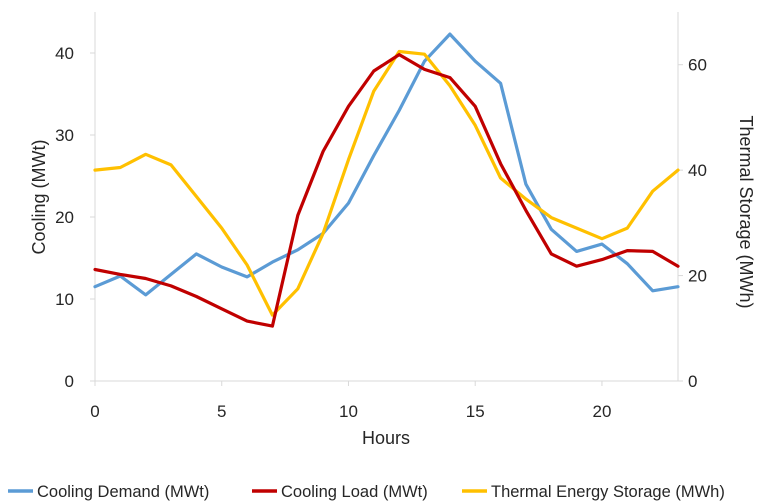 The image size is (772, 504). I want to click on y-left-tick-label: 10, so click(64, 299).